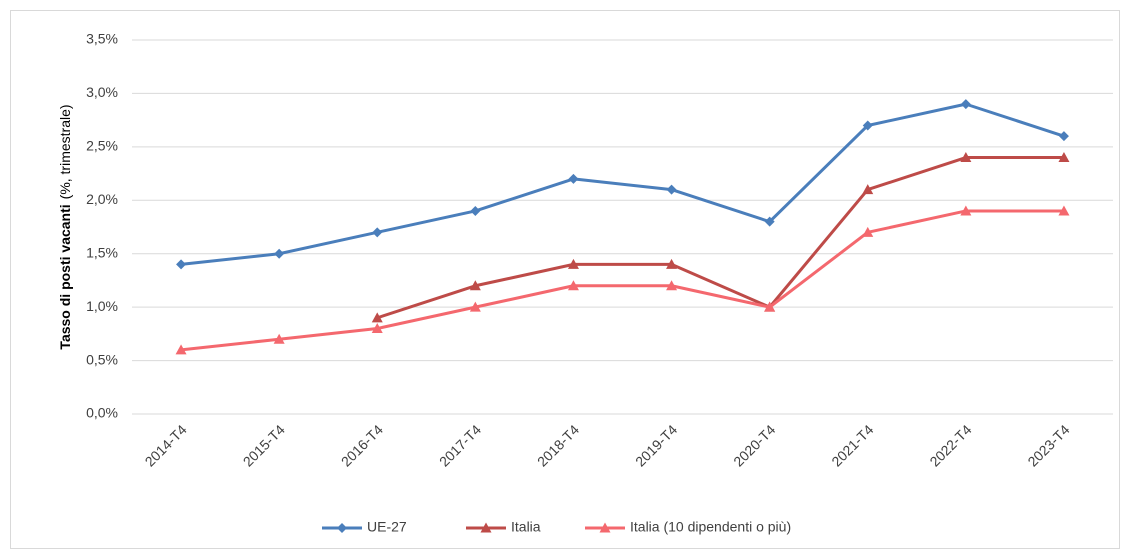 The height and width of the screenshot is (559, 1130). Describe the element at coordinates (387, 527) in the screenshot. I see `legend-label: UE-27` at that location.